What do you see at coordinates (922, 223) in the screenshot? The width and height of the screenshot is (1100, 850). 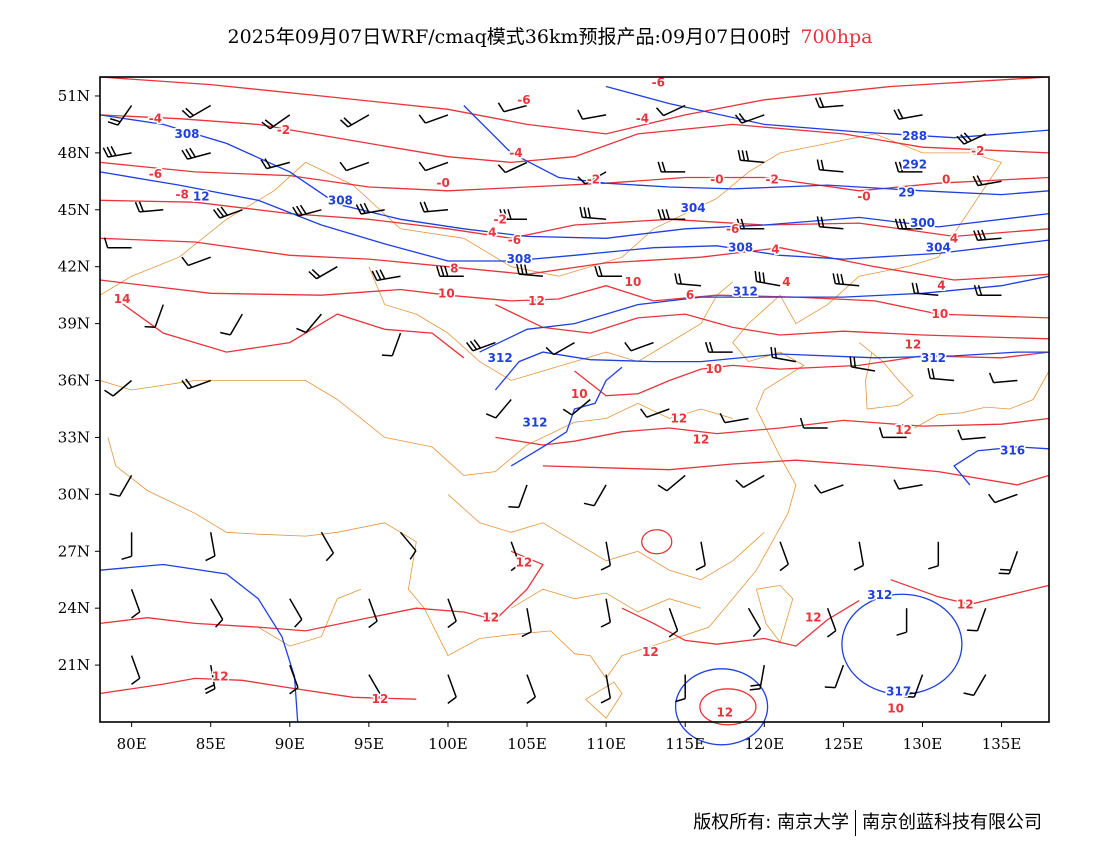 I see `geopotential-label: 300` at bounding box center [922, 223].